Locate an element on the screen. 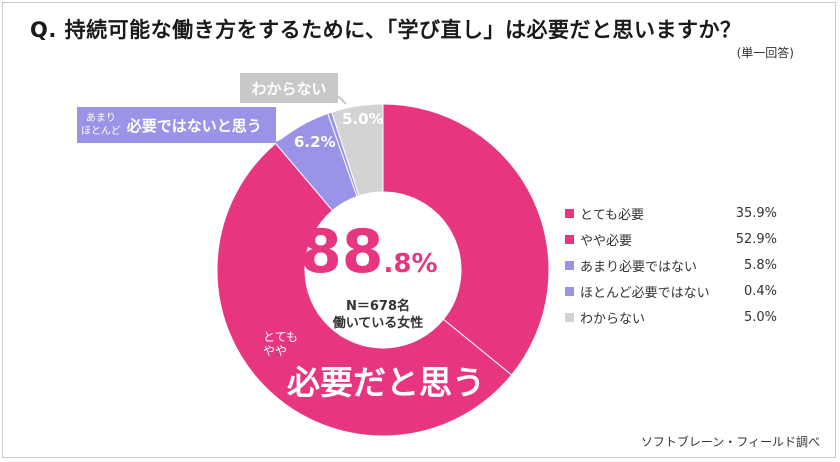 This screenshot has width=840, height=462. need-small-line-2: やや is located at coordinates (275, 351).